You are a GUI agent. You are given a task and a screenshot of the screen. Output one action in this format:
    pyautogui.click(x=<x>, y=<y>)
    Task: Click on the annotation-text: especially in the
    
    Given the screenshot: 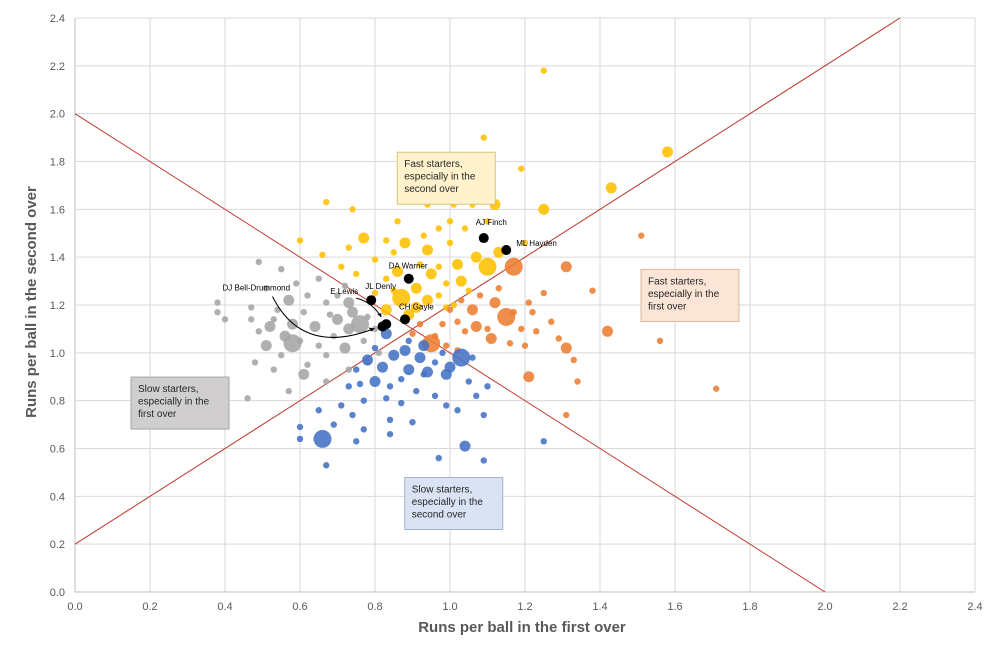 What is the action you would take?
    pyautogui.click(x=440, y=177)
    